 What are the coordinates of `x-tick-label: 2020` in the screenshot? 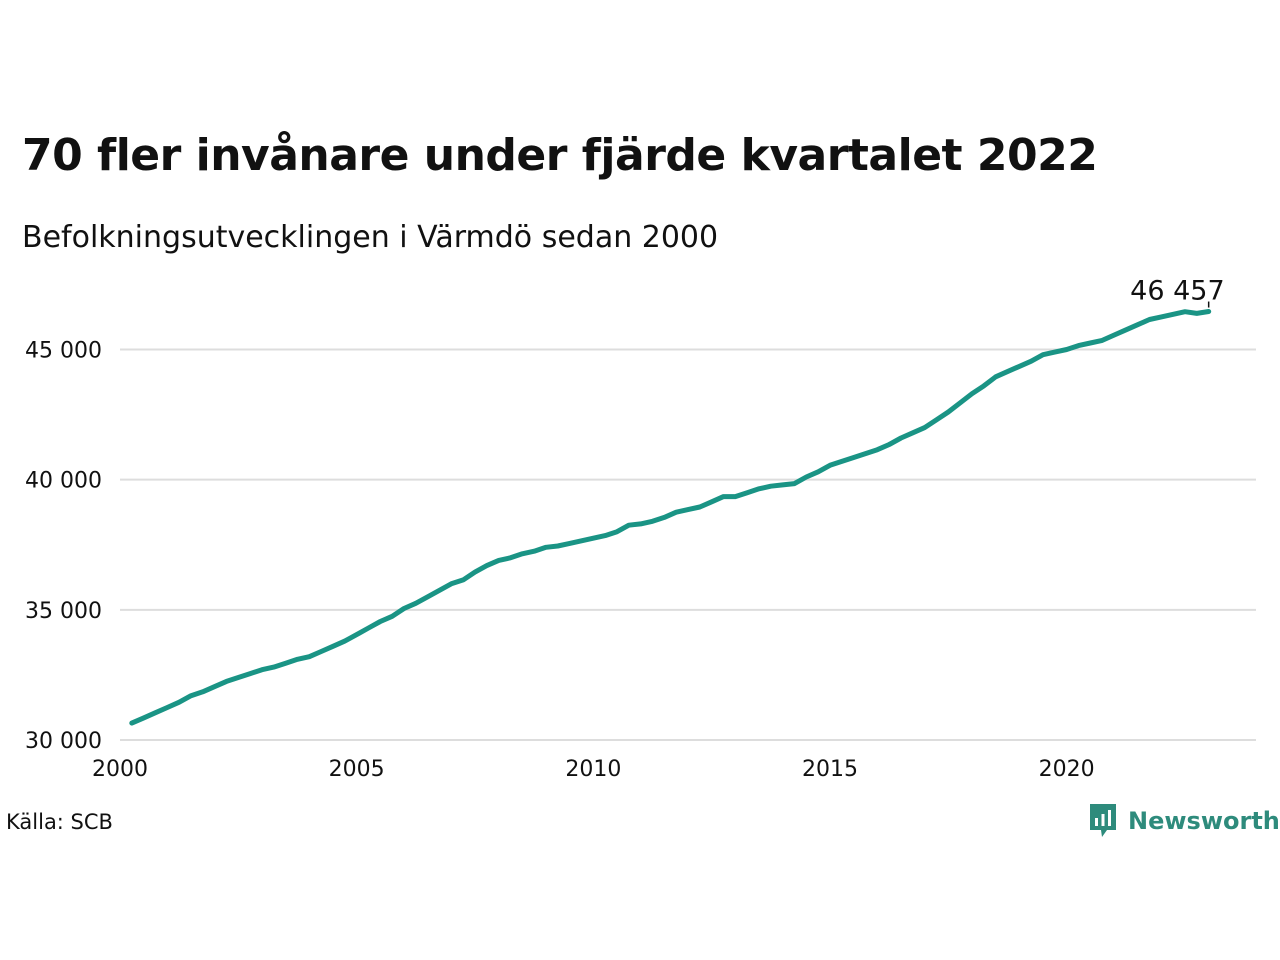 It's located at (1067, 769).